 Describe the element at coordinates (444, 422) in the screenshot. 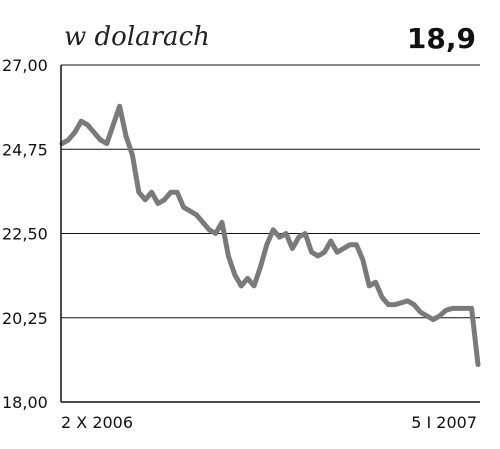

I see `x-tick-label: 5 I 2007` at that location.